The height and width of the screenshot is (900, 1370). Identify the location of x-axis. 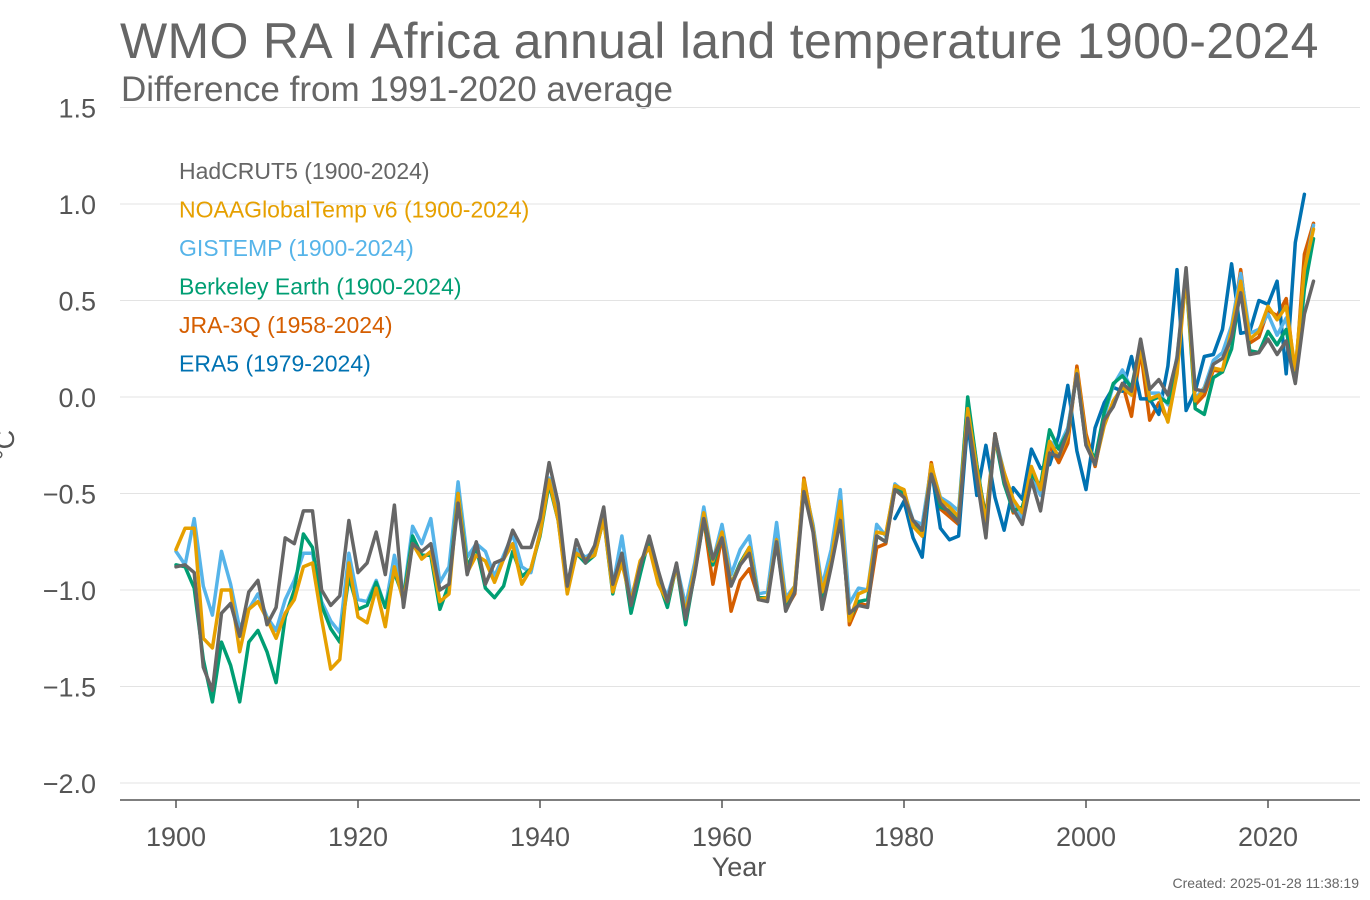
(740, 803).